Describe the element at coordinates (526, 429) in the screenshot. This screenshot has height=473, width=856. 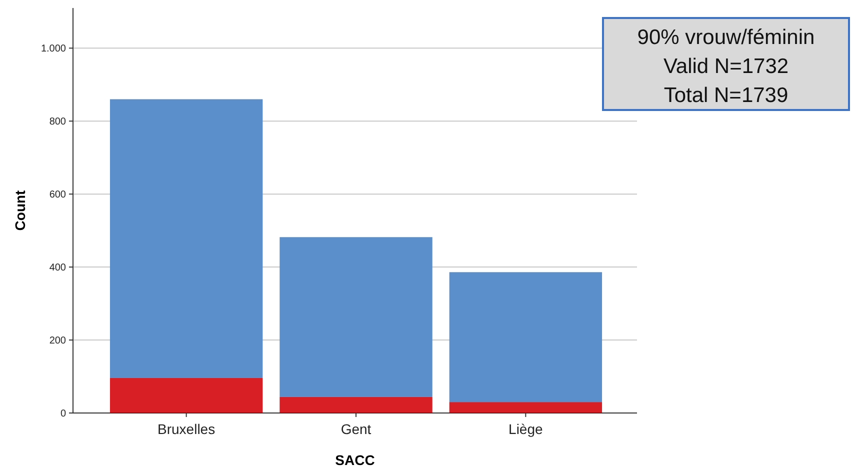
I see `x-tick-label: Liège` at that location.